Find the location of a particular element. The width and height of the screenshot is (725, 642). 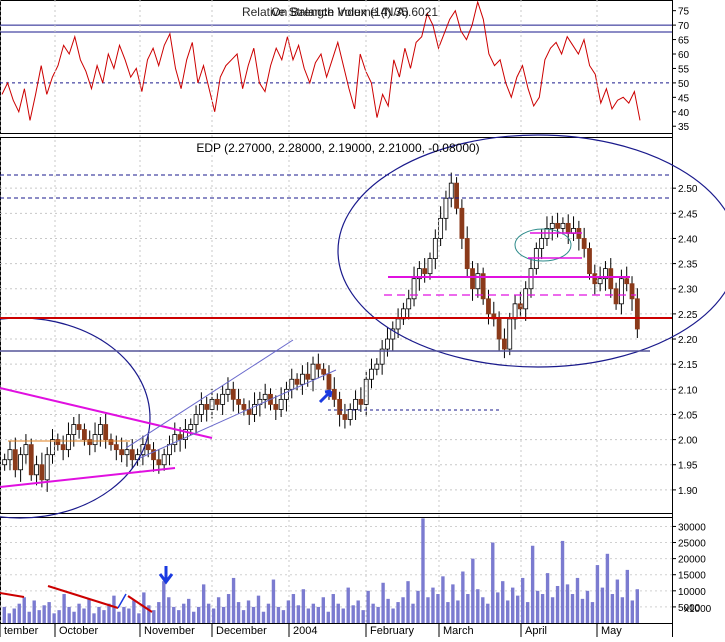

x-month-label: May is located at coordinates (611, 631).